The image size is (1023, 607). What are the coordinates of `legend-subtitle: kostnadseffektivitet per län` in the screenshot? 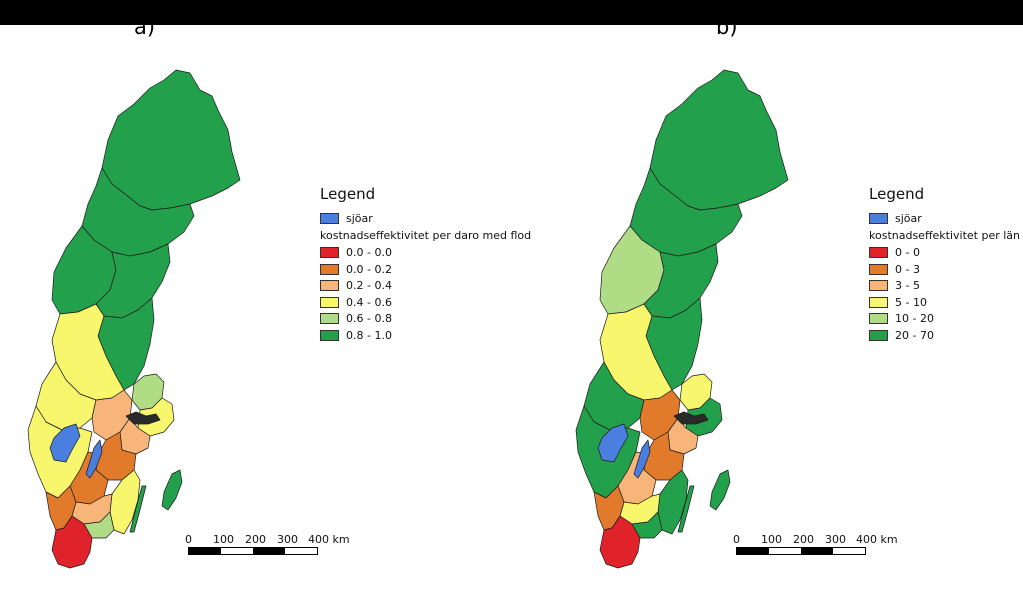 It's located at (945, 235).